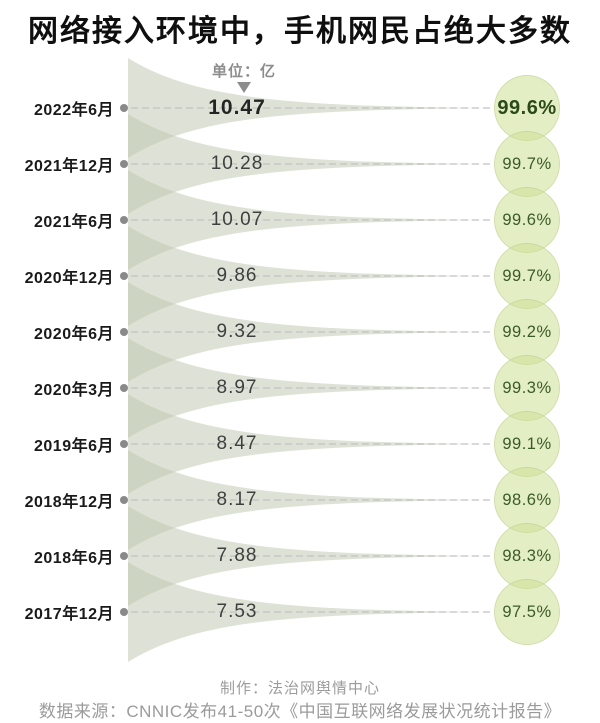 The width and height of the screenshot is (600, 723). What do you see at coordinates (74, 222) in the screenshot?
I see `date-label: 2021年6月` at bounding box center [74, 222].